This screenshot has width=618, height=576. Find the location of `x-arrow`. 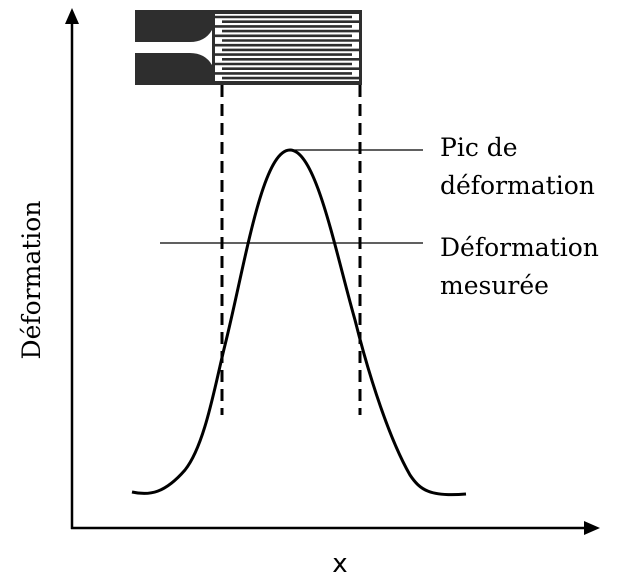

x-arrow is located at coordinates (592, 528).